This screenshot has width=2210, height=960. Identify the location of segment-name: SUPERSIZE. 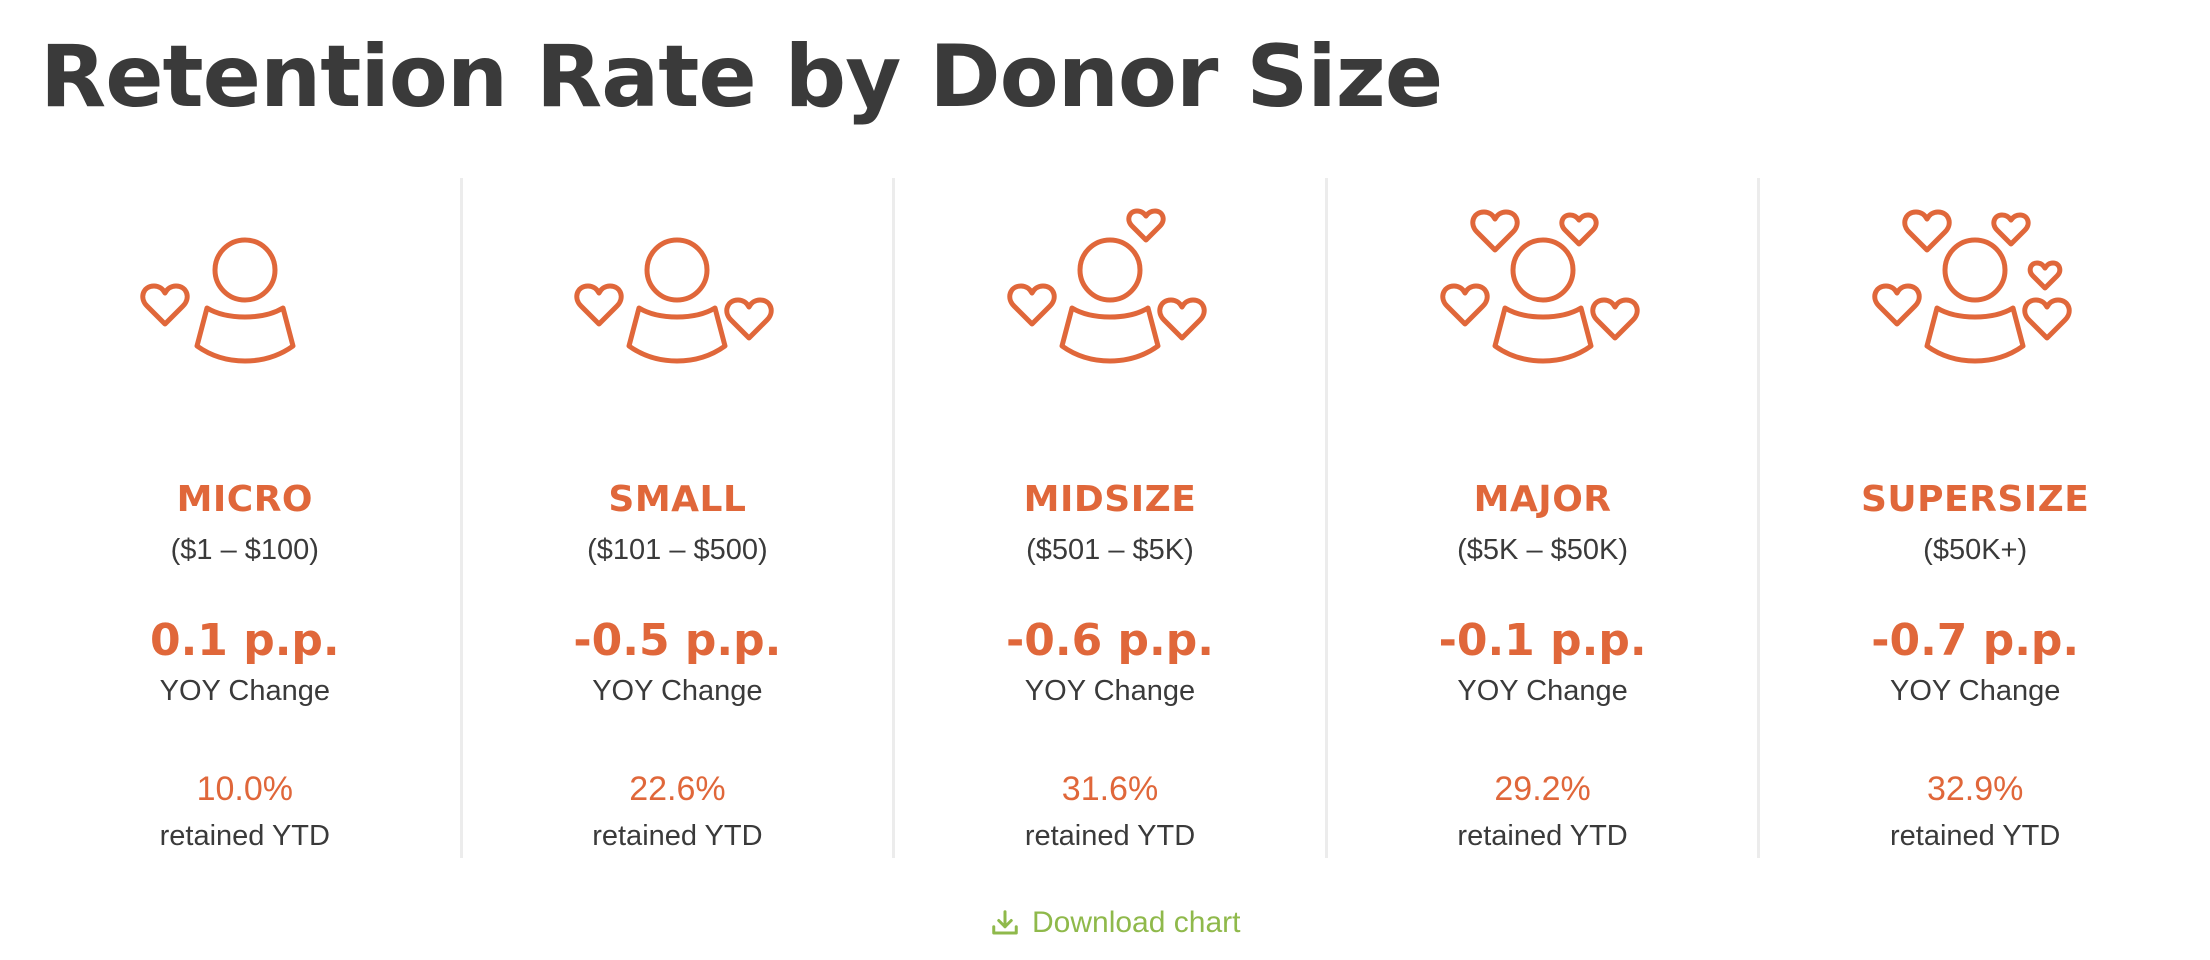
(1975, 499).